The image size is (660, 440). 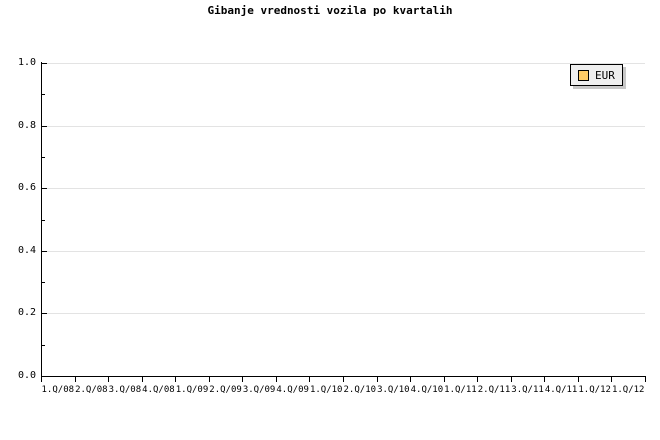 I want to click on y-axis-tick-label: 0.8, so click(x=26, y=125).